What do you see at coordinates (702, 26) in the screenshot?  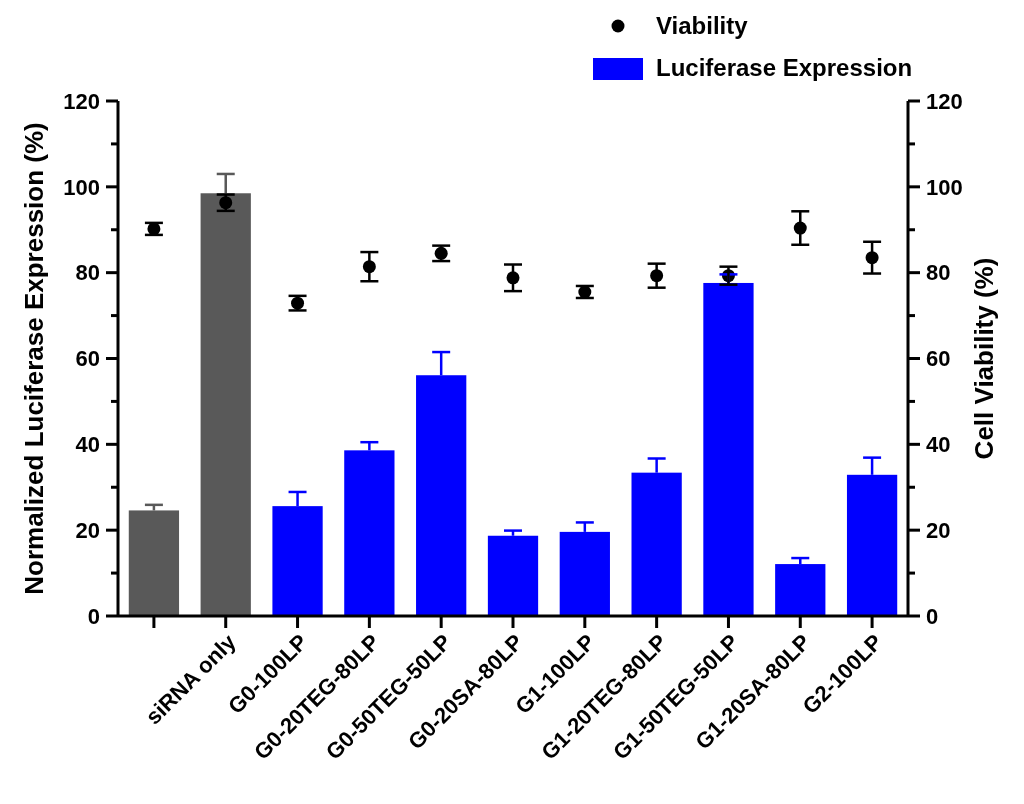 I see `legend-label: Viability` at bounding box center [702, 26].